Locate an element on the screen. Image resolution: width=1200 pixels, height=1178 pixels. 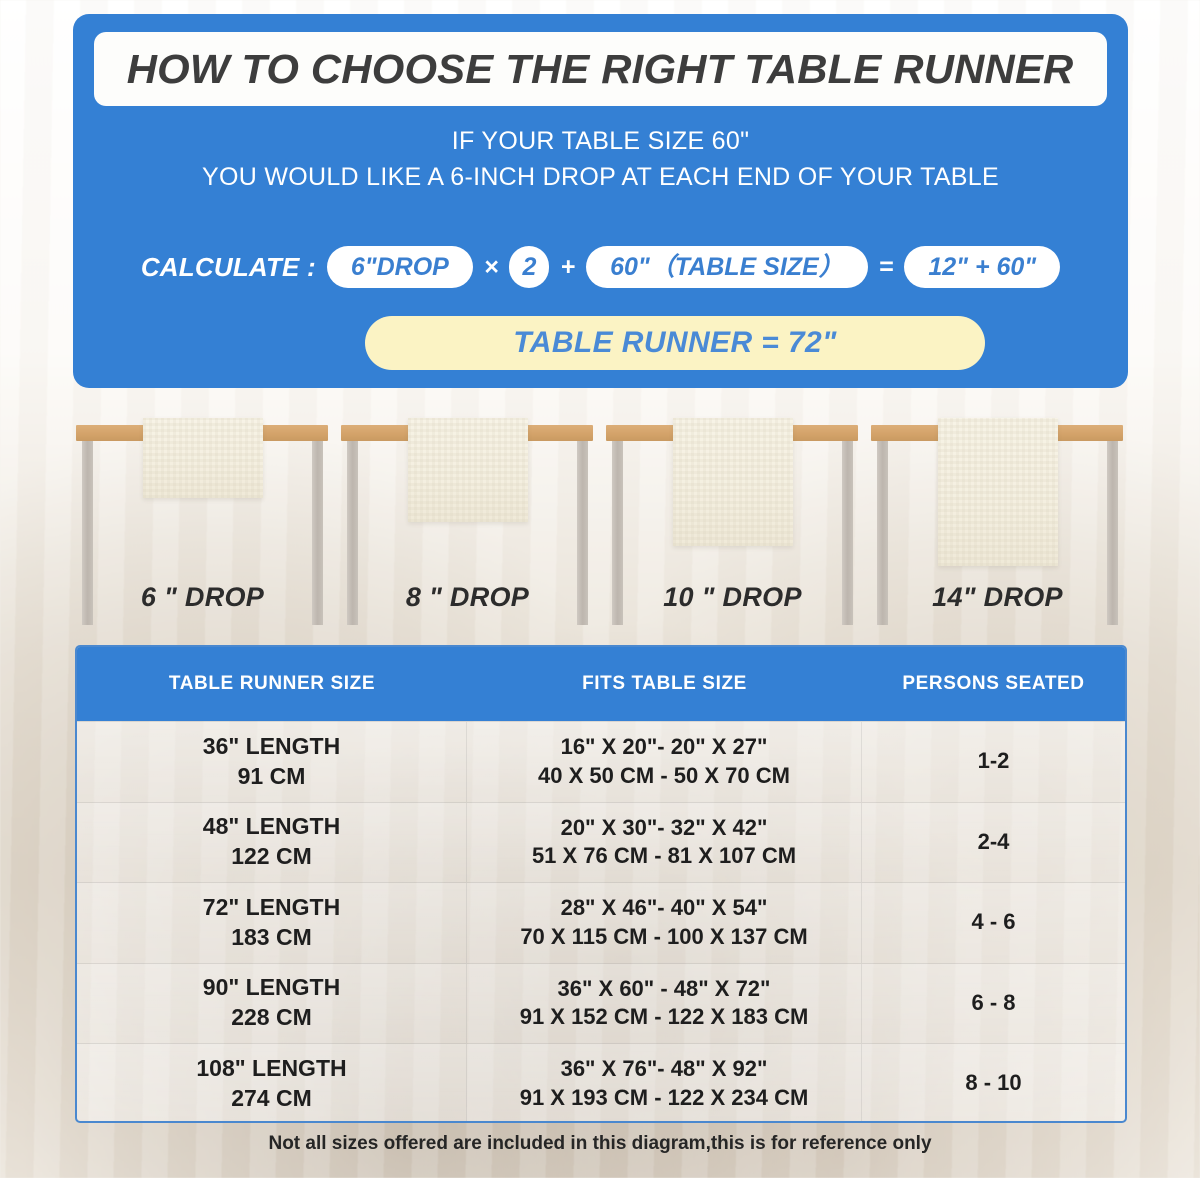
drop-value-pill: 6"DROP is located at coordinates (399, 267).